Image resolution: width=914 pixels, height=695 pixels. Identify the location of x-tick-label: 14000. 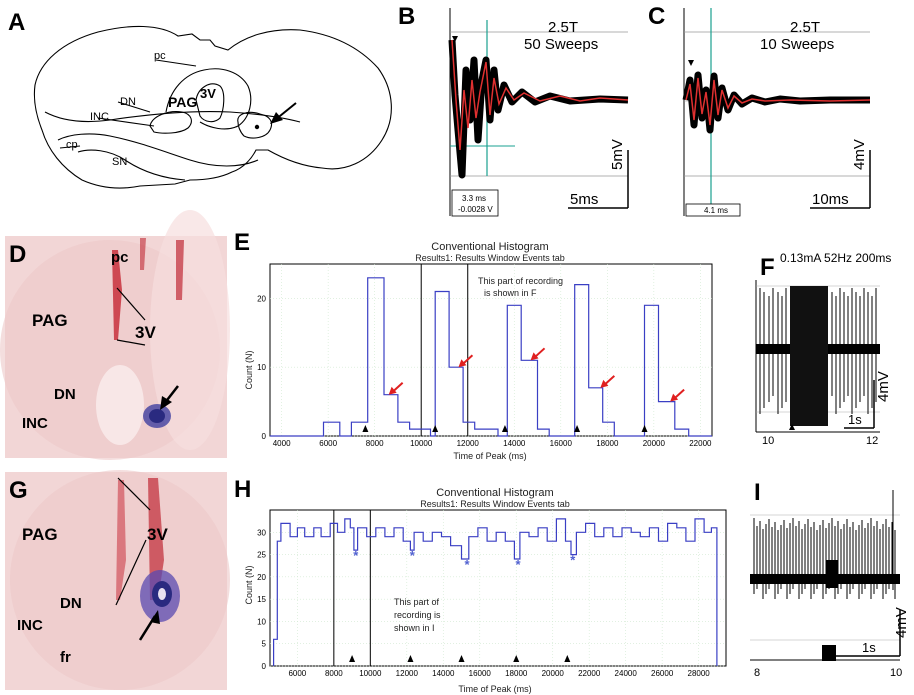
(443, 673).